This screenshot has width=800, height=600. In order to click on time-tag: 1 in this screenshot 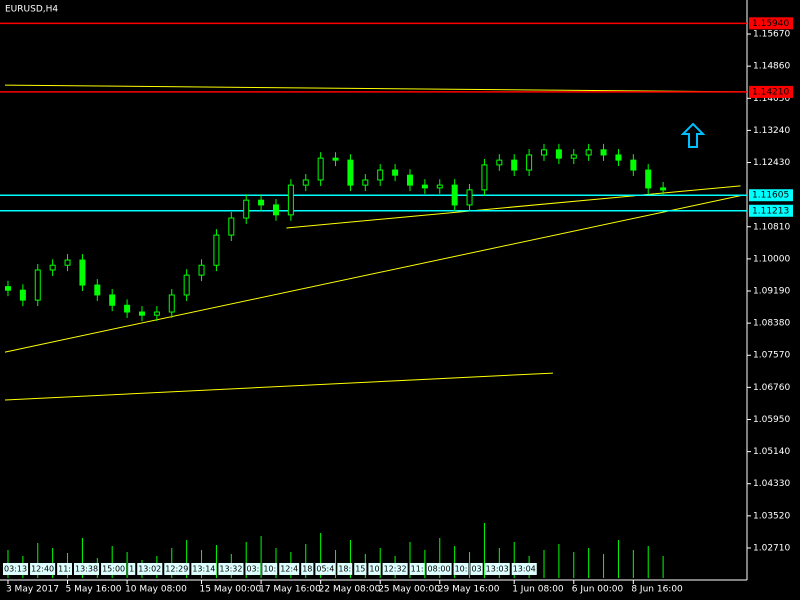, I will do `click(131, 569)`.